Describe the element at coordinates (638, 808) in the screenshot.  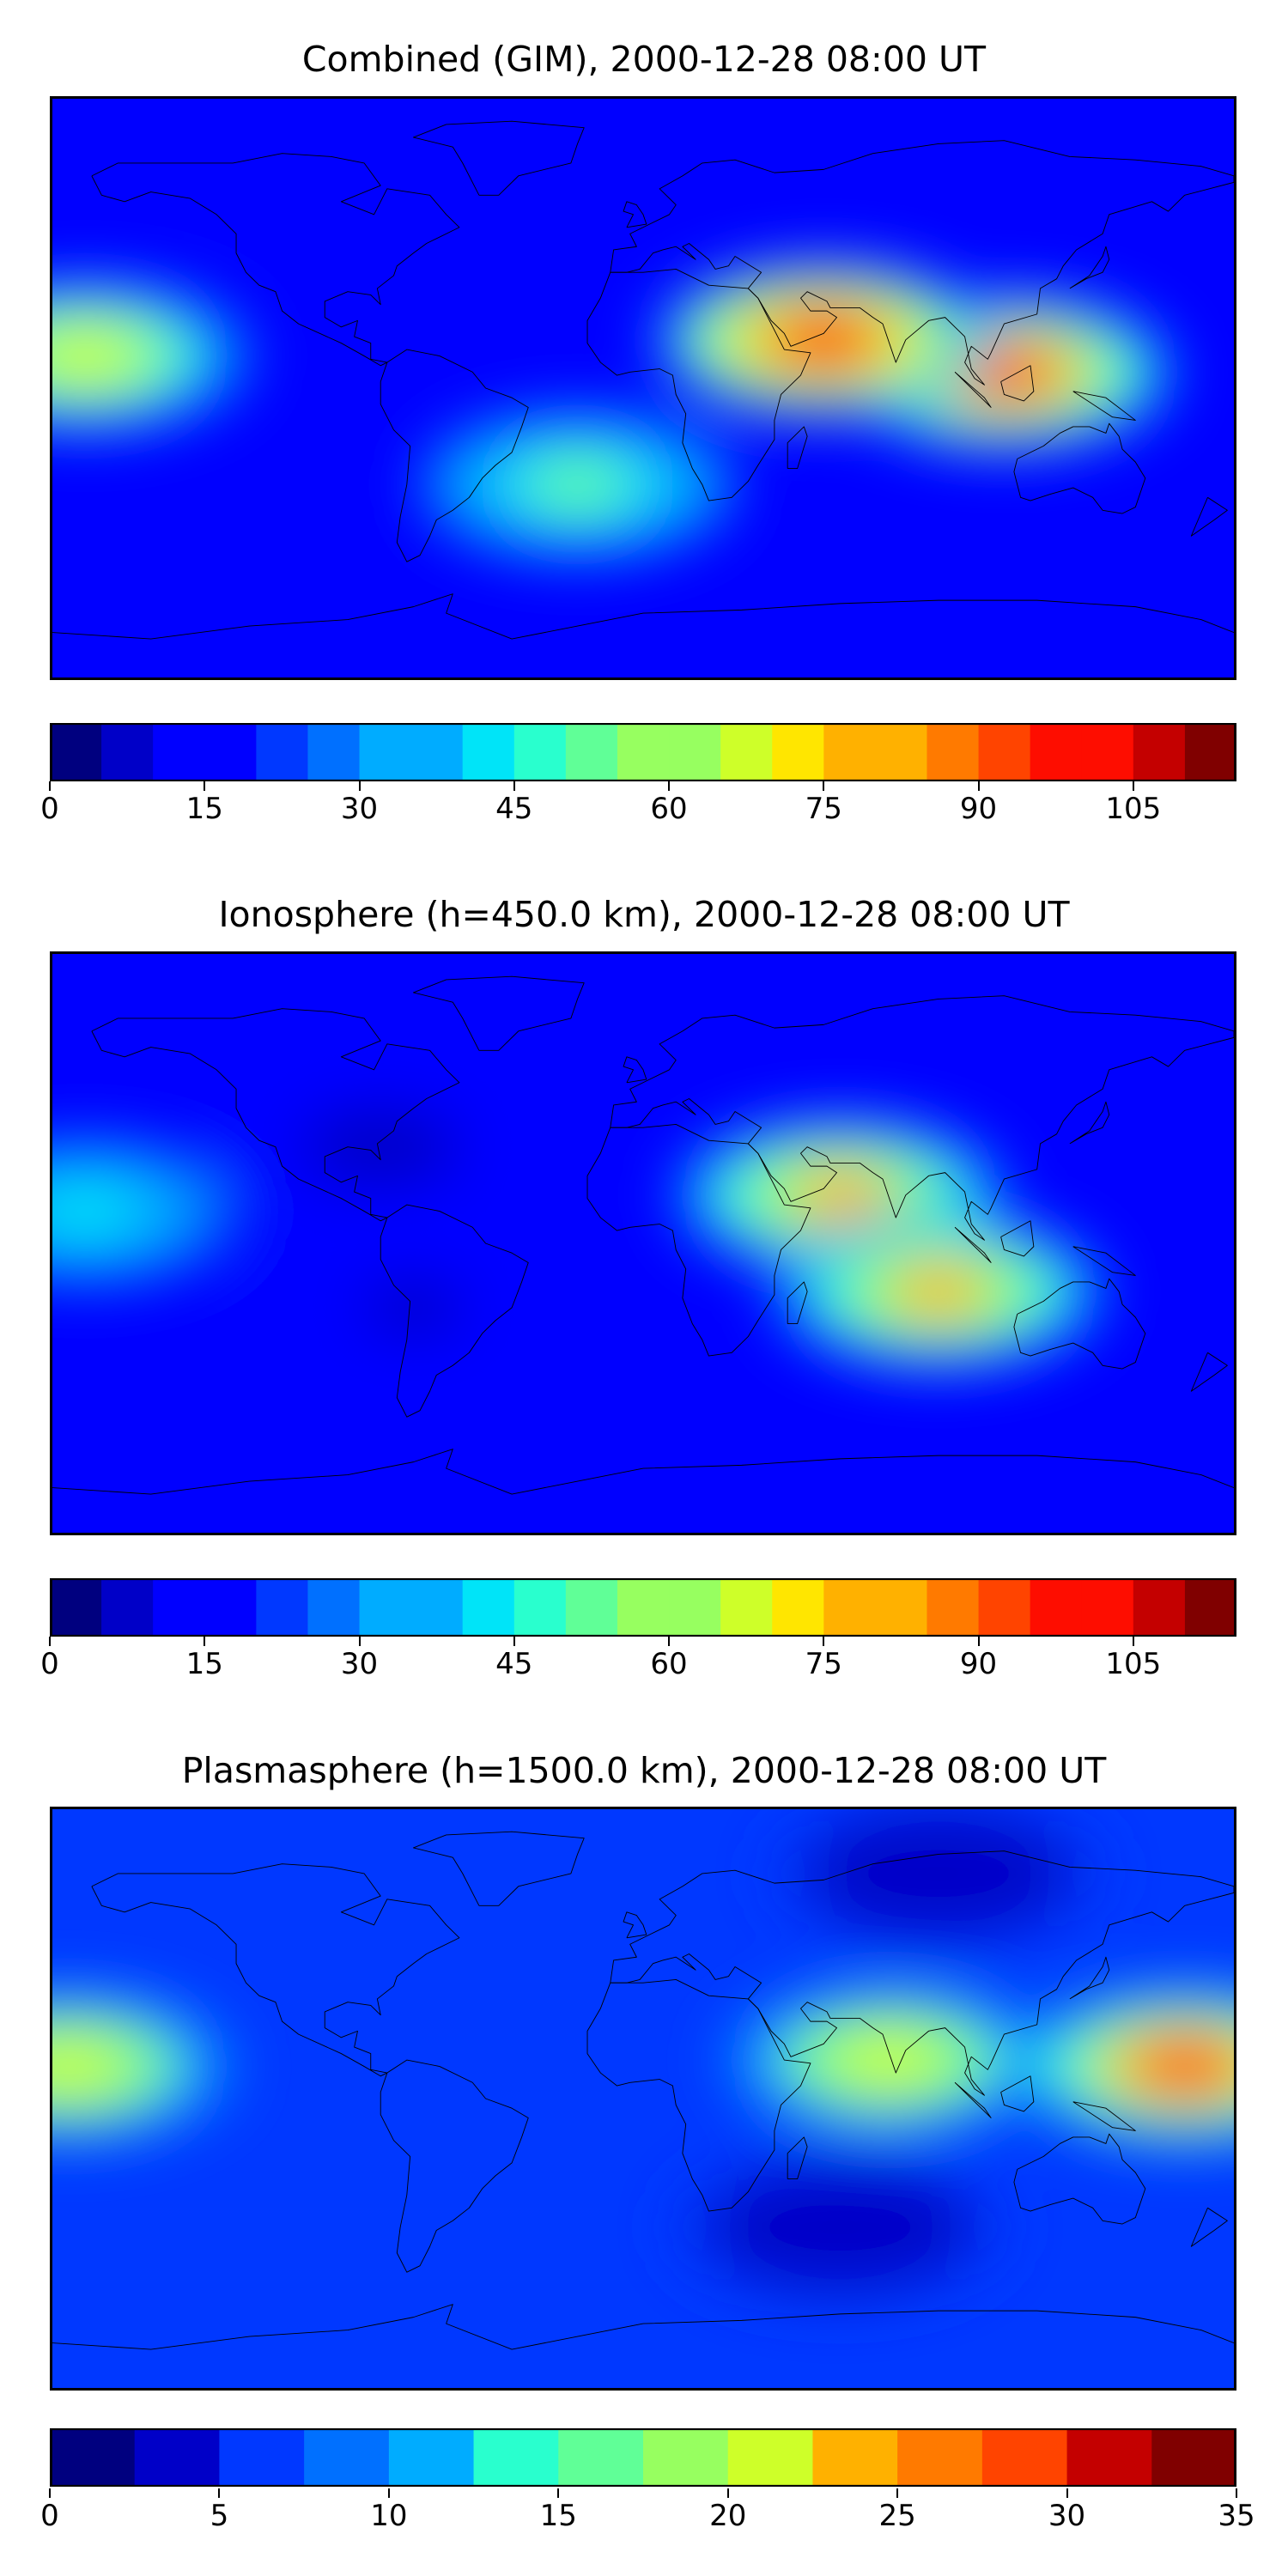
I see `colorbar-ticks: 0 15 30 45 60 75 90 105` at that location.